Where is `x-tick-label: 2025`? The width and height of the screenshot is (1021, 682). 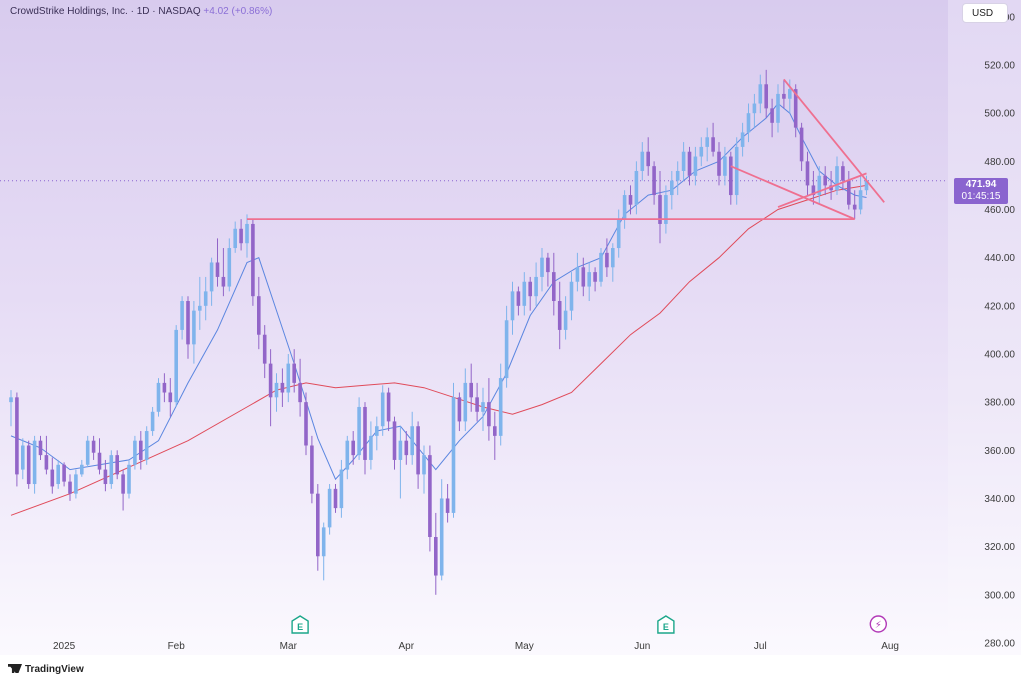 x-tick-label: 2025 is located at coordinates (64, 646).